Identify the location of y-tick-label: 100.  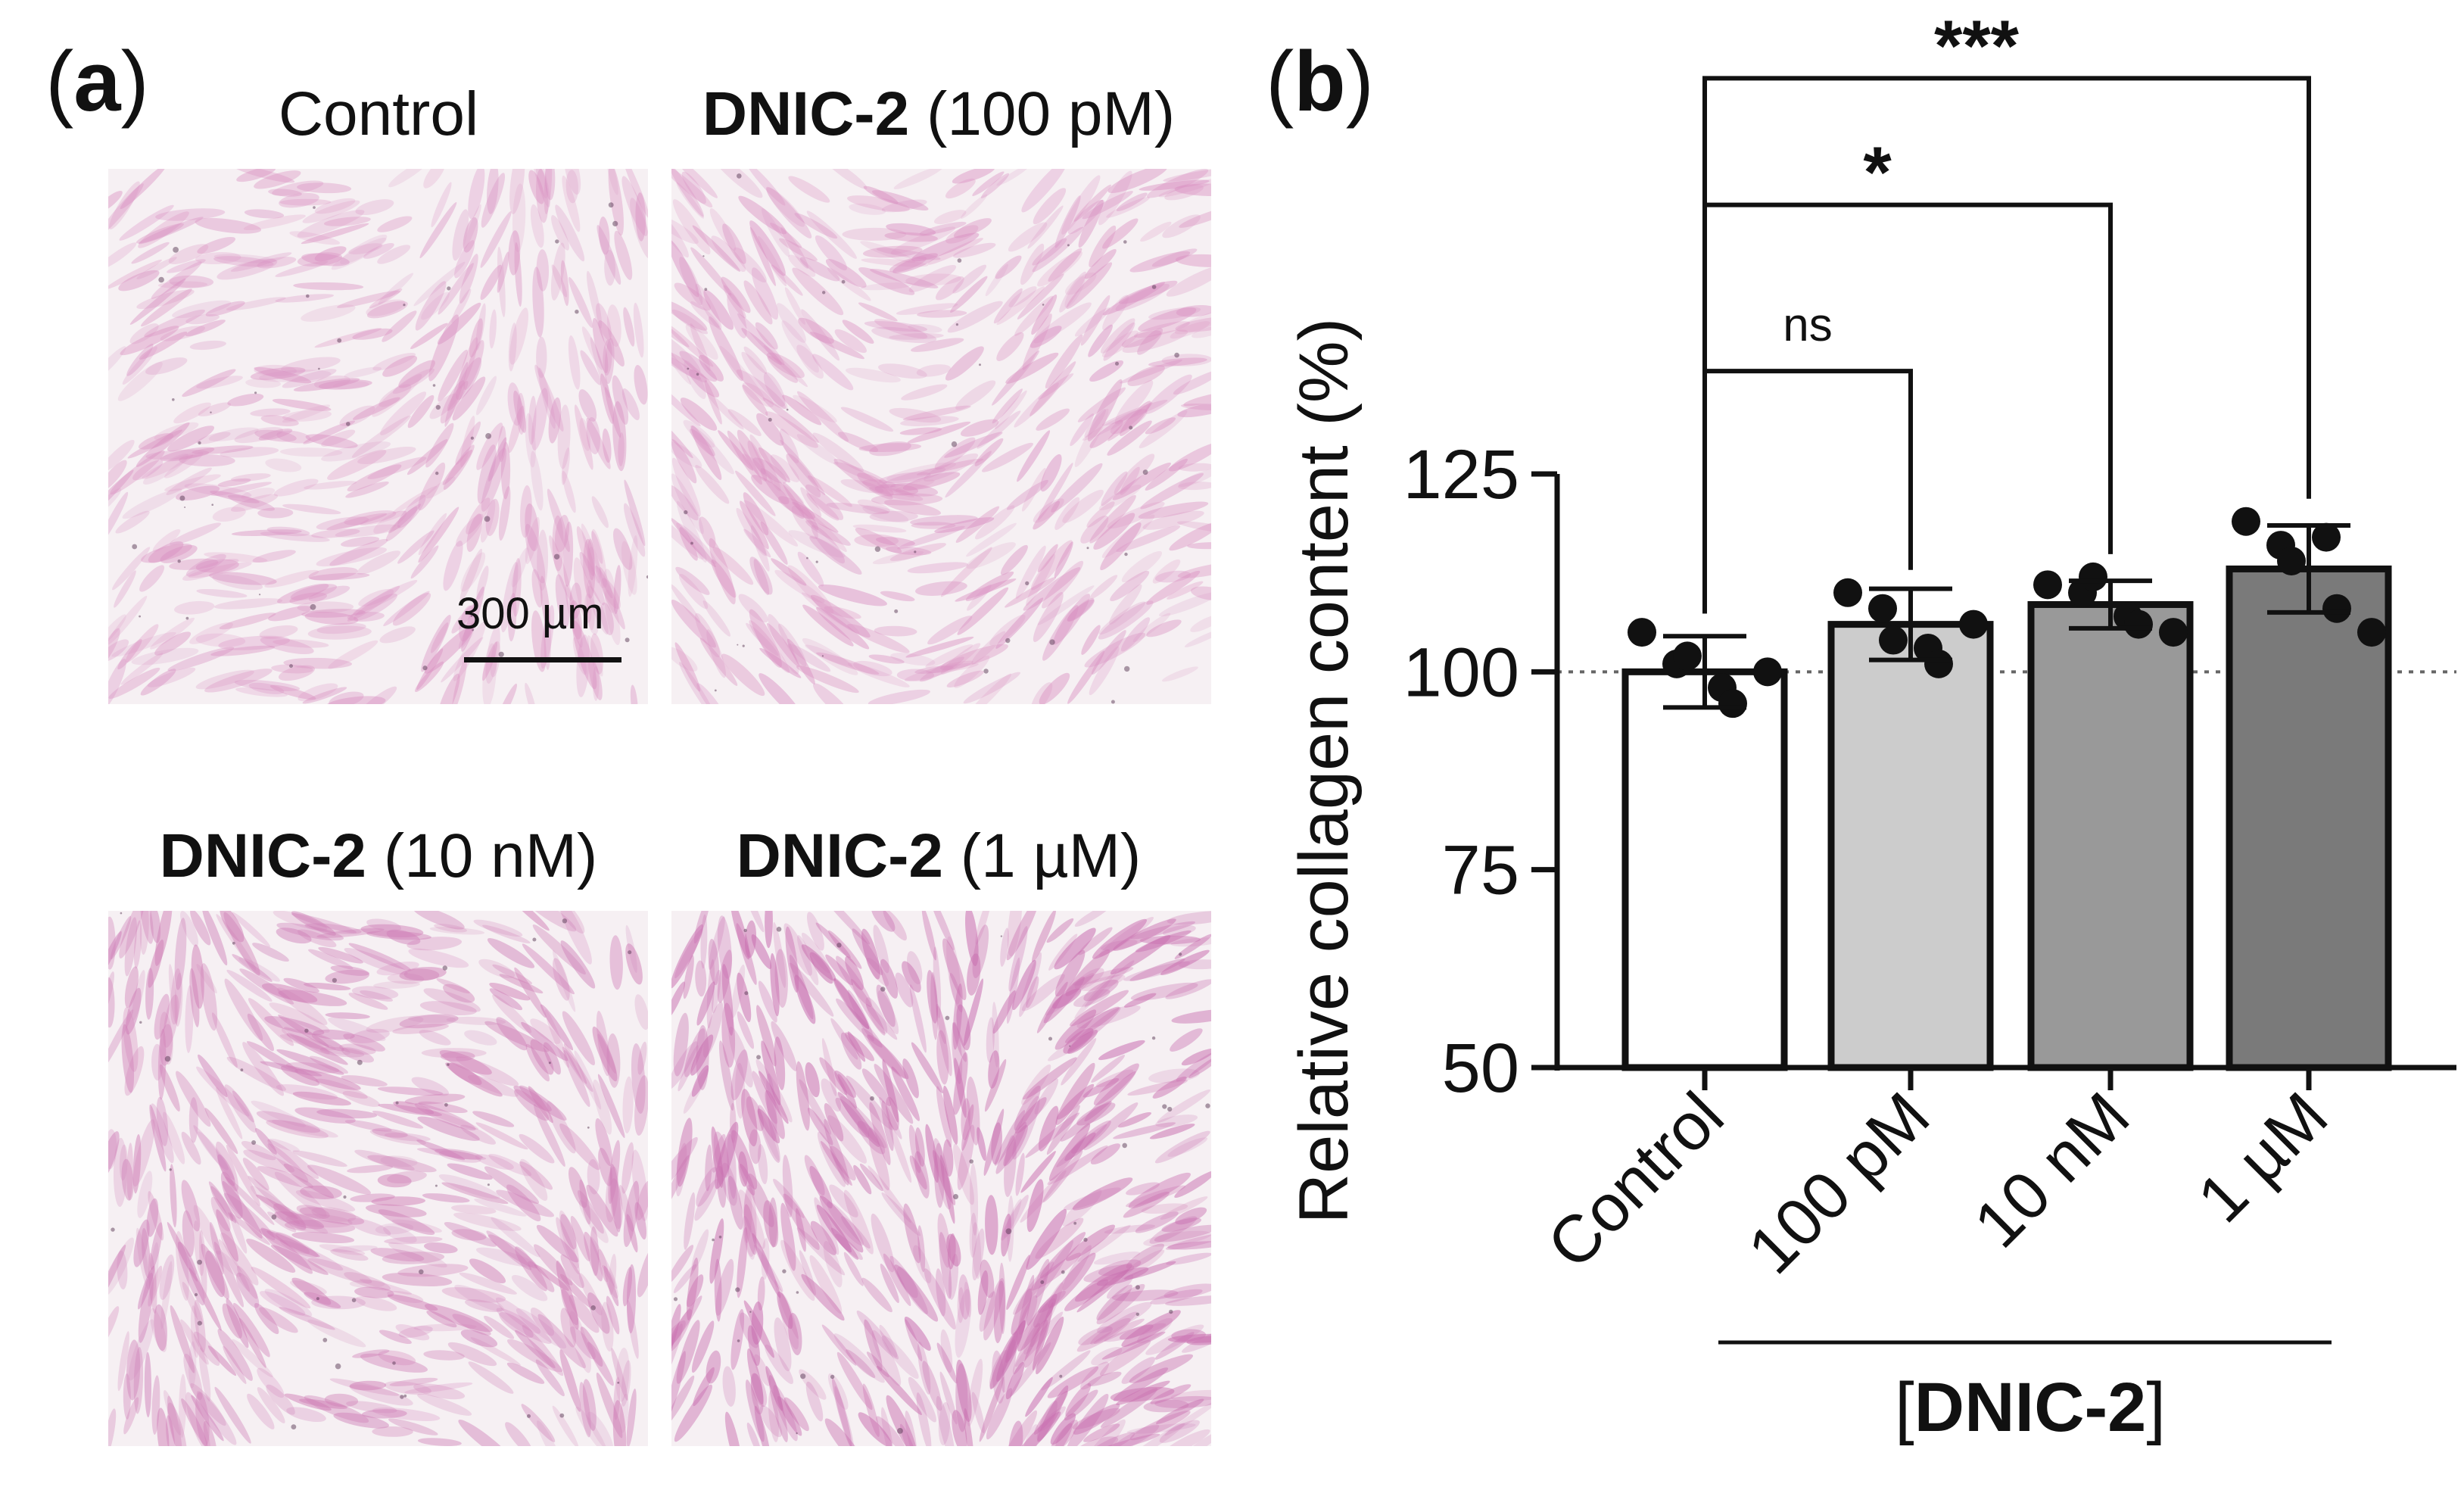
(1461, 672).